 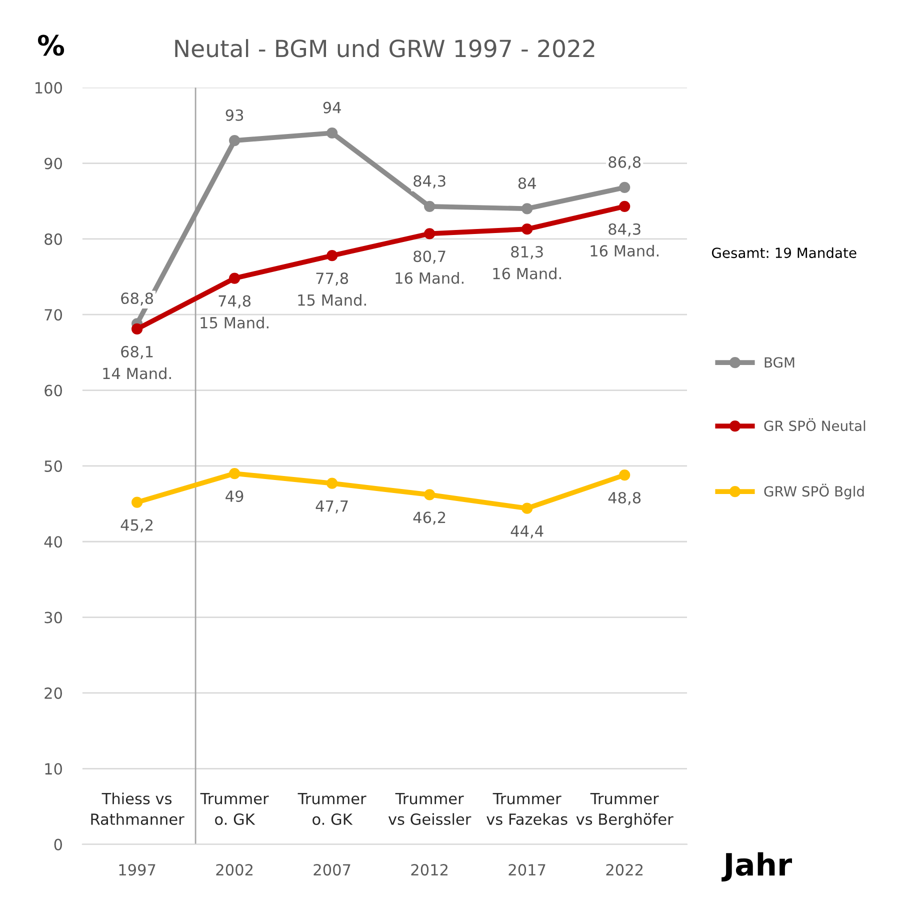 What do you see at coordinates (332, 507) in the screenshot?
I see `data-label: 47,7` at bounding box center [332, 507].